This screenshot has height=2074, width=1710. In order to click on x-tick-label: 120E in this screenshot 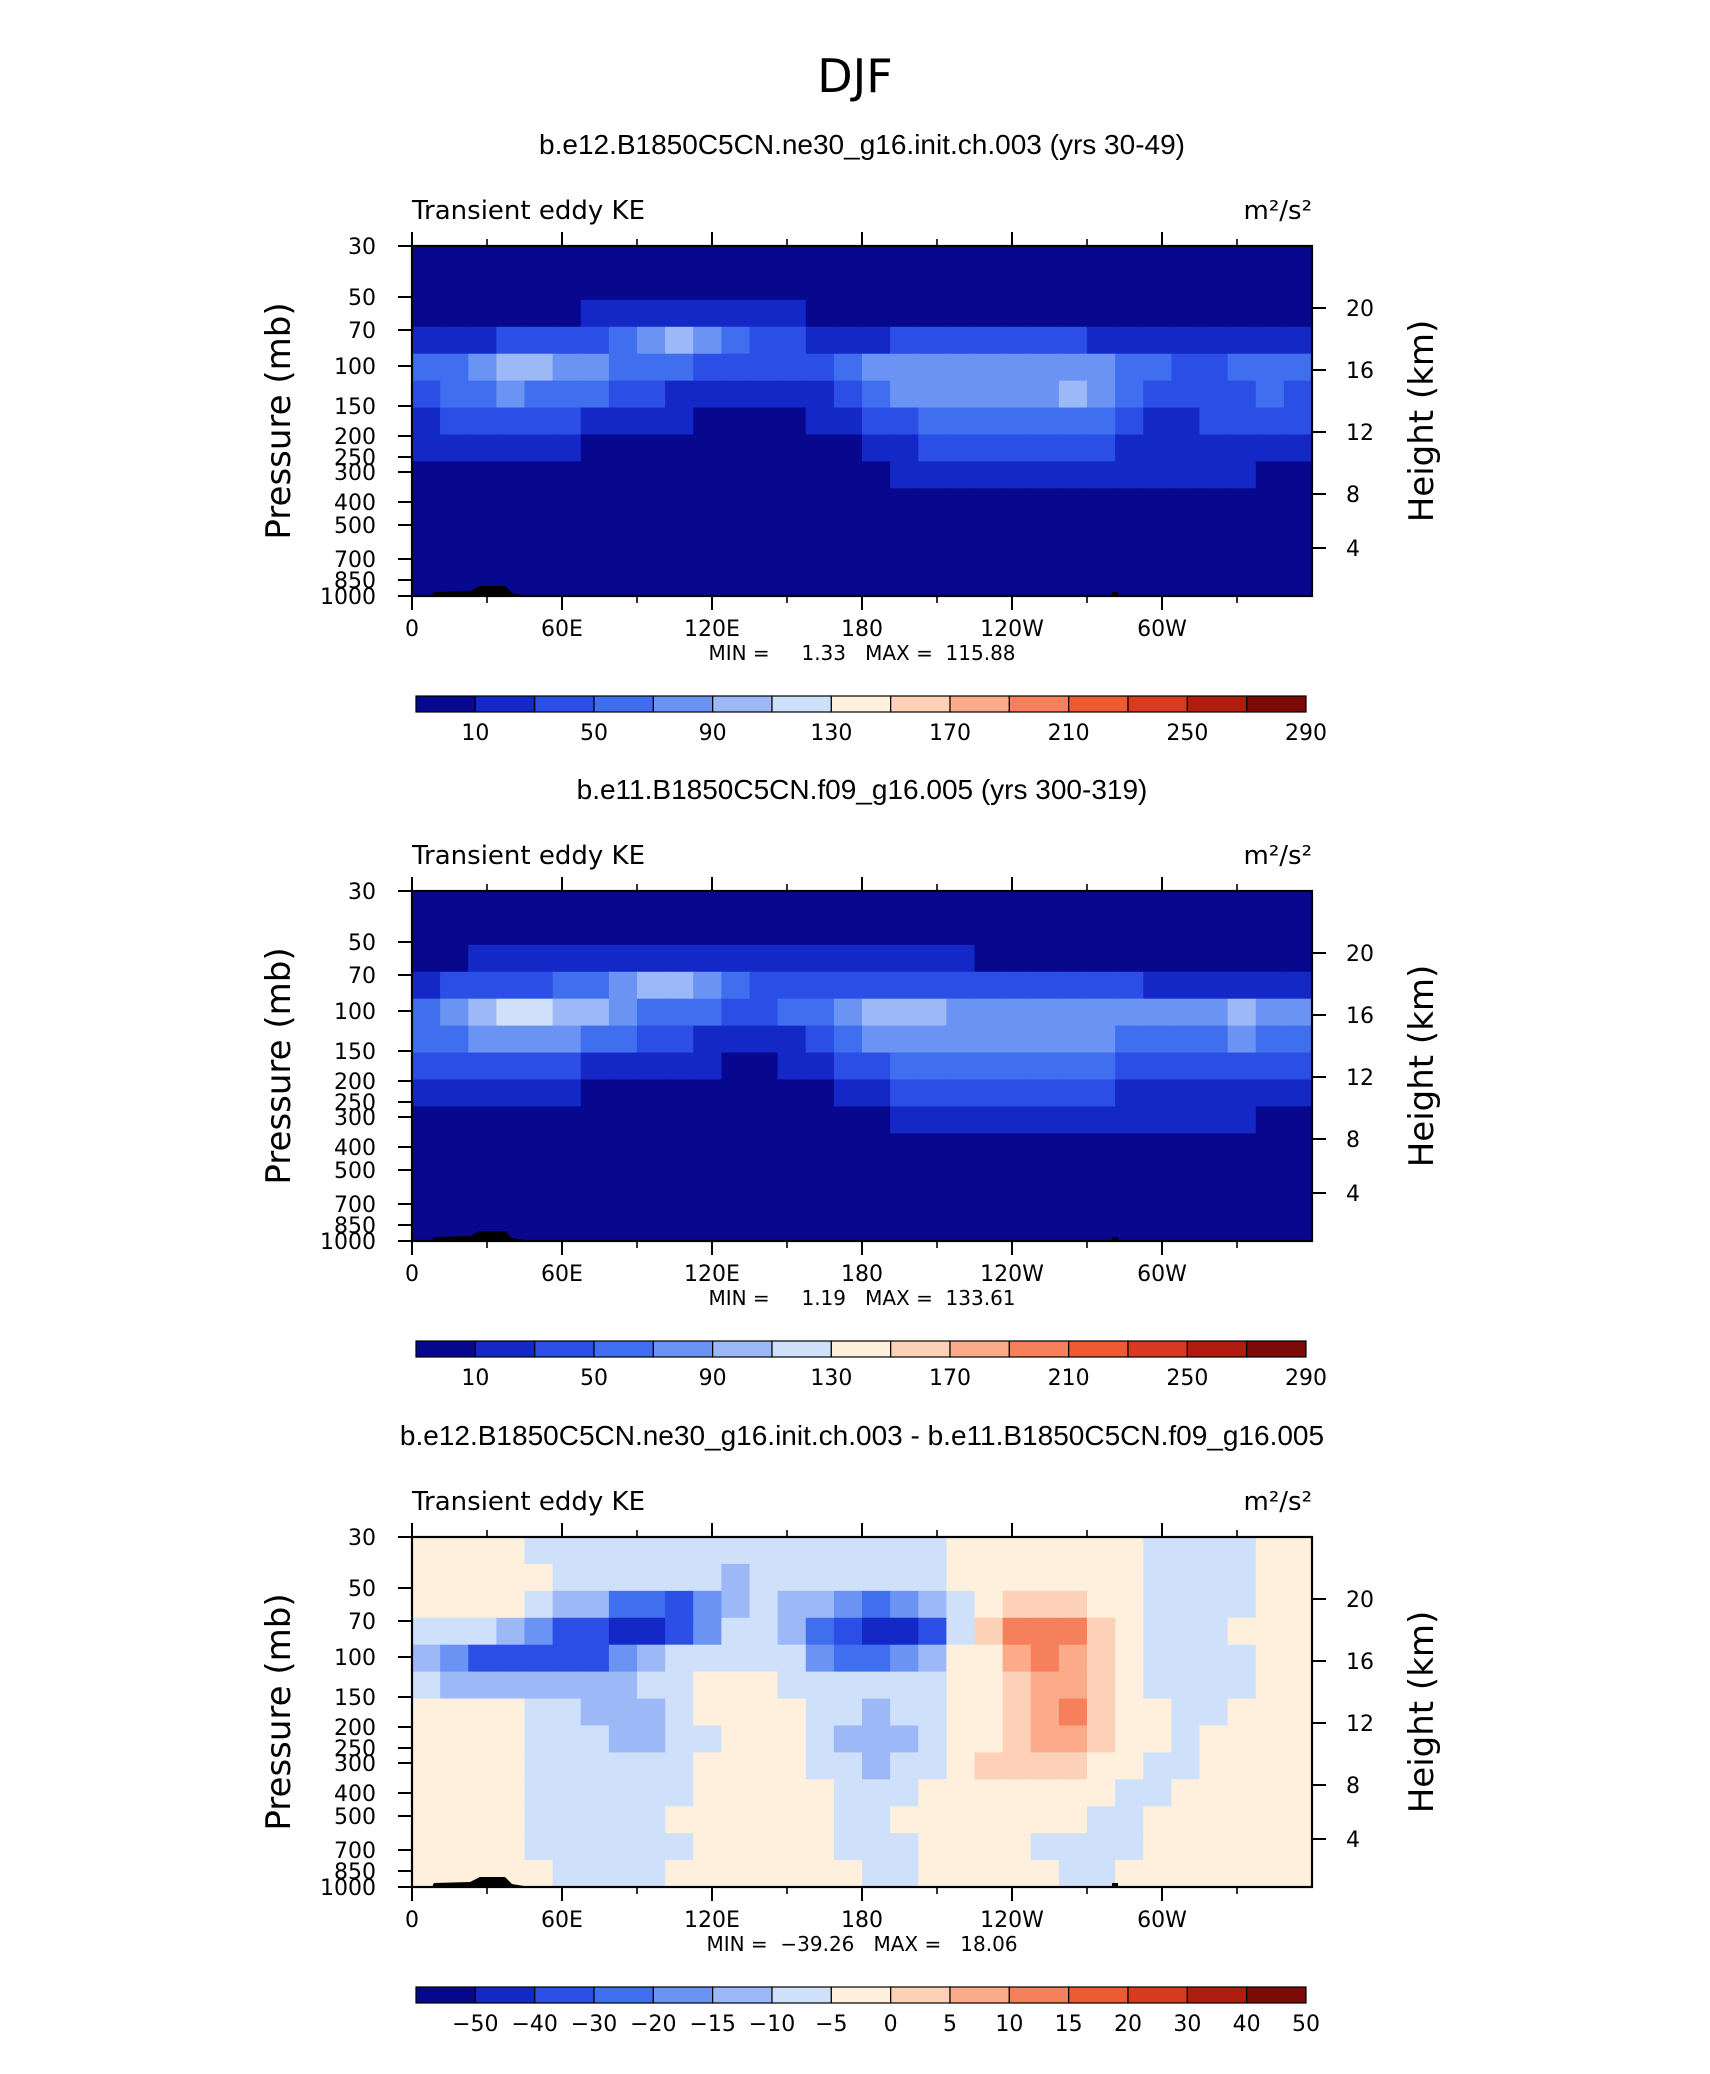, I will do `click(712, 629)`.